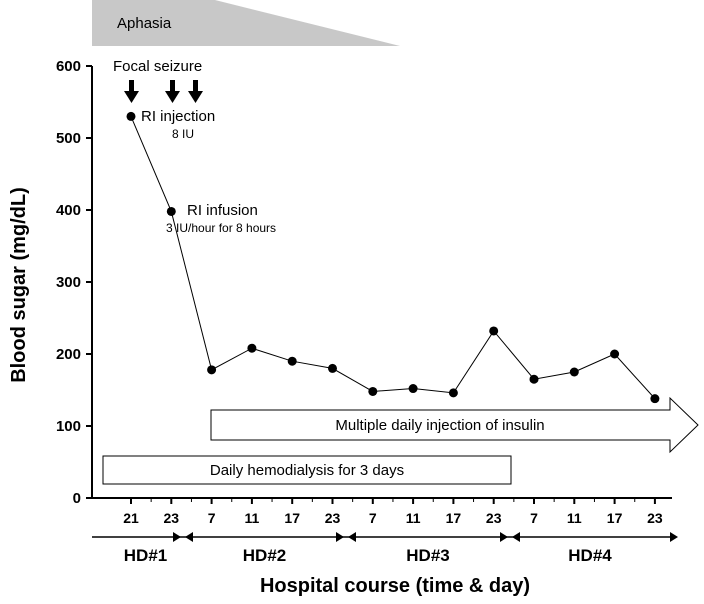  Describe the element at coordinates (68, 138) in the screenshot. I see `y-tick-label: 500` at that location.